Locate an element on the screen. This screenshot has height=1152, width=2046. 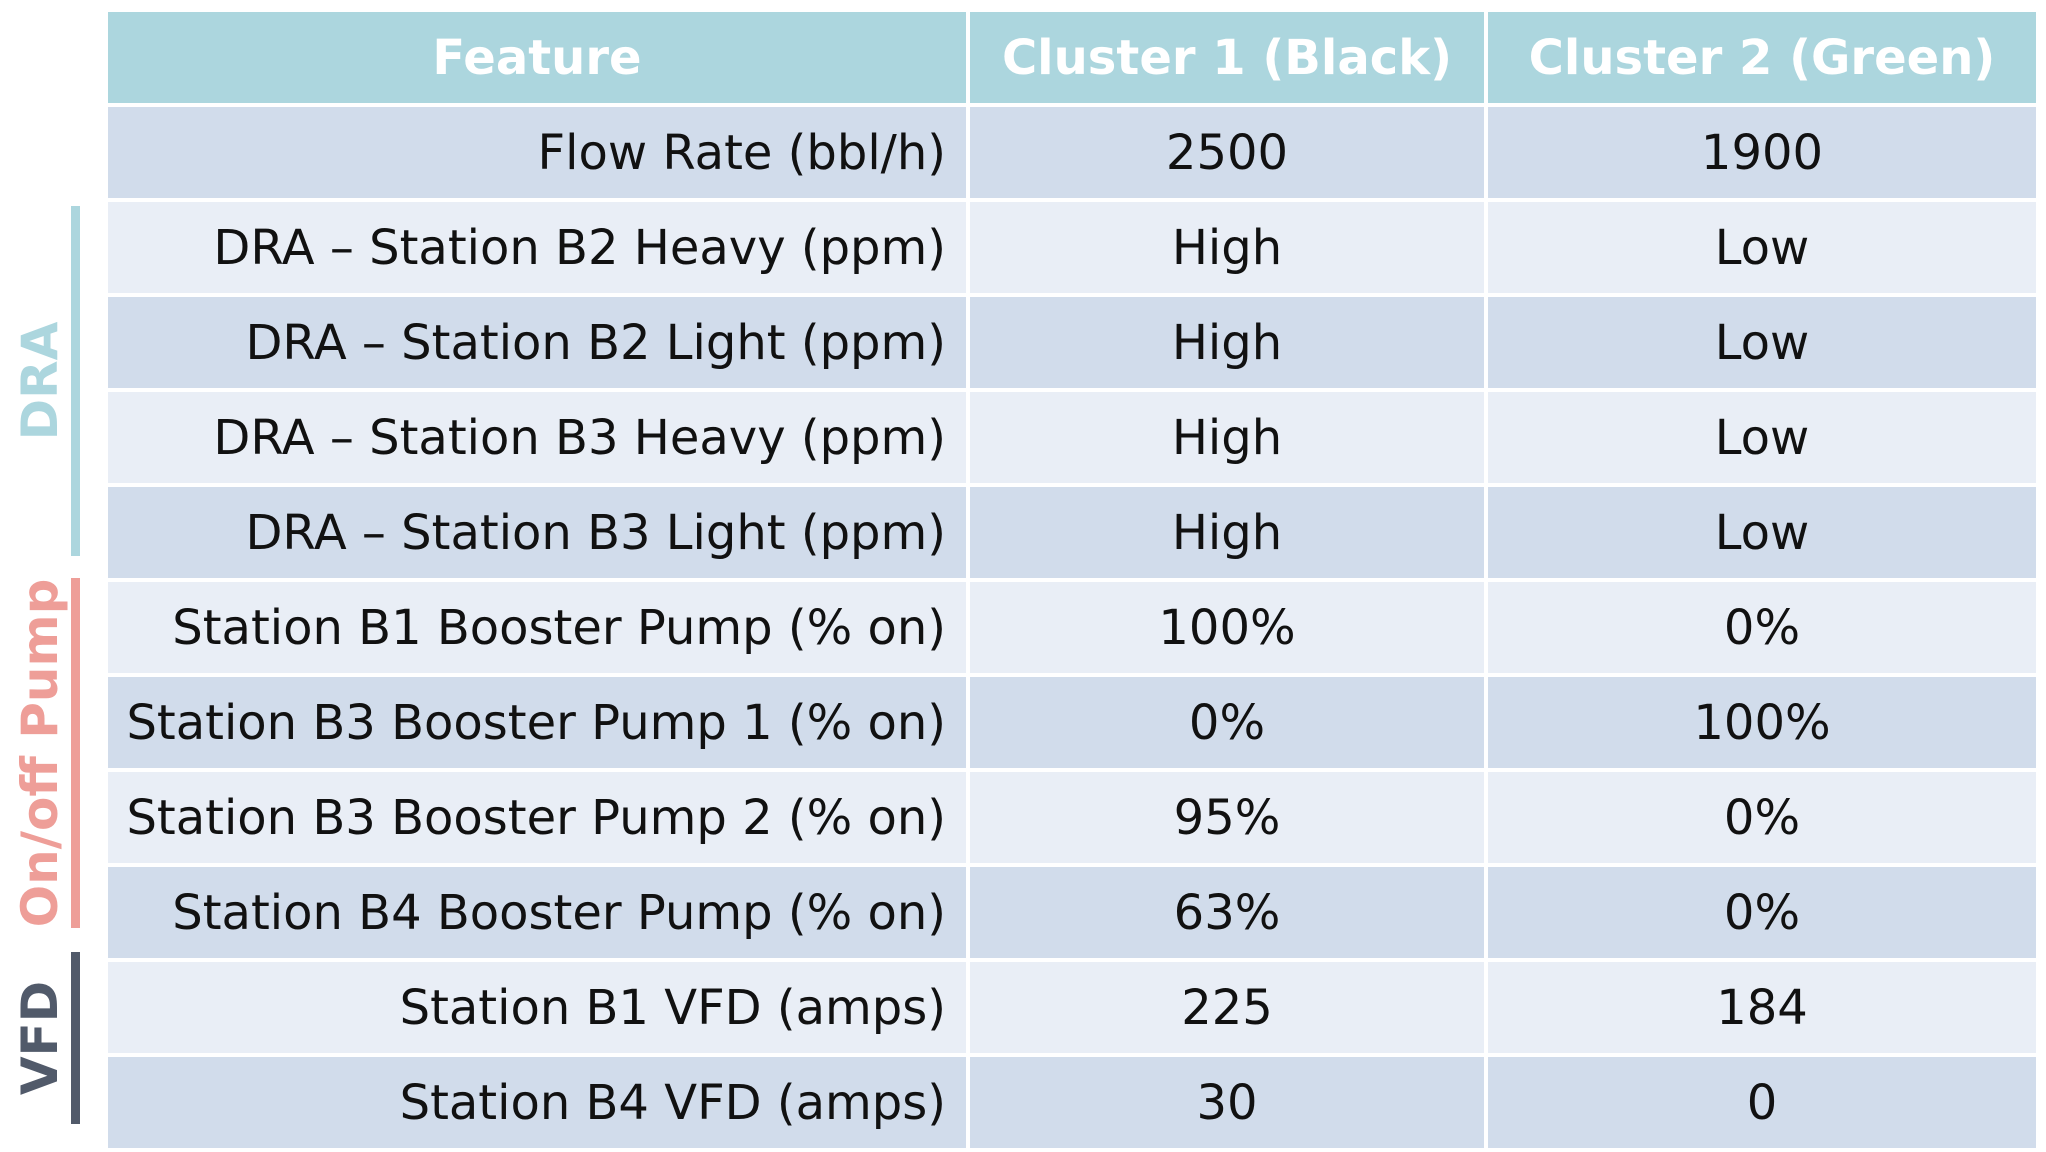
header-cluster-2: Cluster 2 (Green) is located at coordinates (1762, 57).